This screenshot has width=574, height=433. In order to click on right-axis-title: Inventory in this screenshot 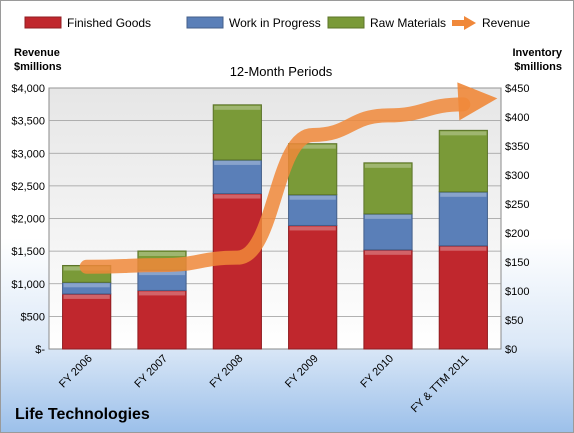, I will do `click(537, 53)`.